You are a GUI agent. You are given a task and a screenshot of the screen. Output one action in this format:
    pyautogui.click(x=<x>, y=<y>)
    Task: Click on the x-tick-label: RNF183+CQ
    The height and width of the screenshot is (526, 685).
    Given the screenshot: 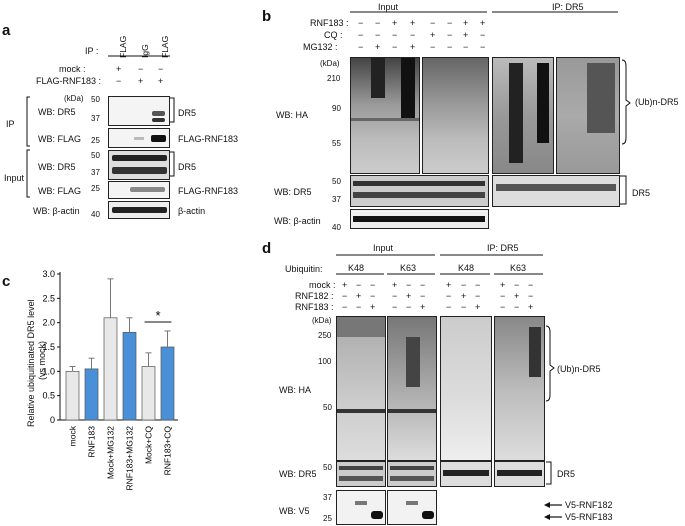 What is the action you would take?
    pyautogui.click(x=168, y=451)
    